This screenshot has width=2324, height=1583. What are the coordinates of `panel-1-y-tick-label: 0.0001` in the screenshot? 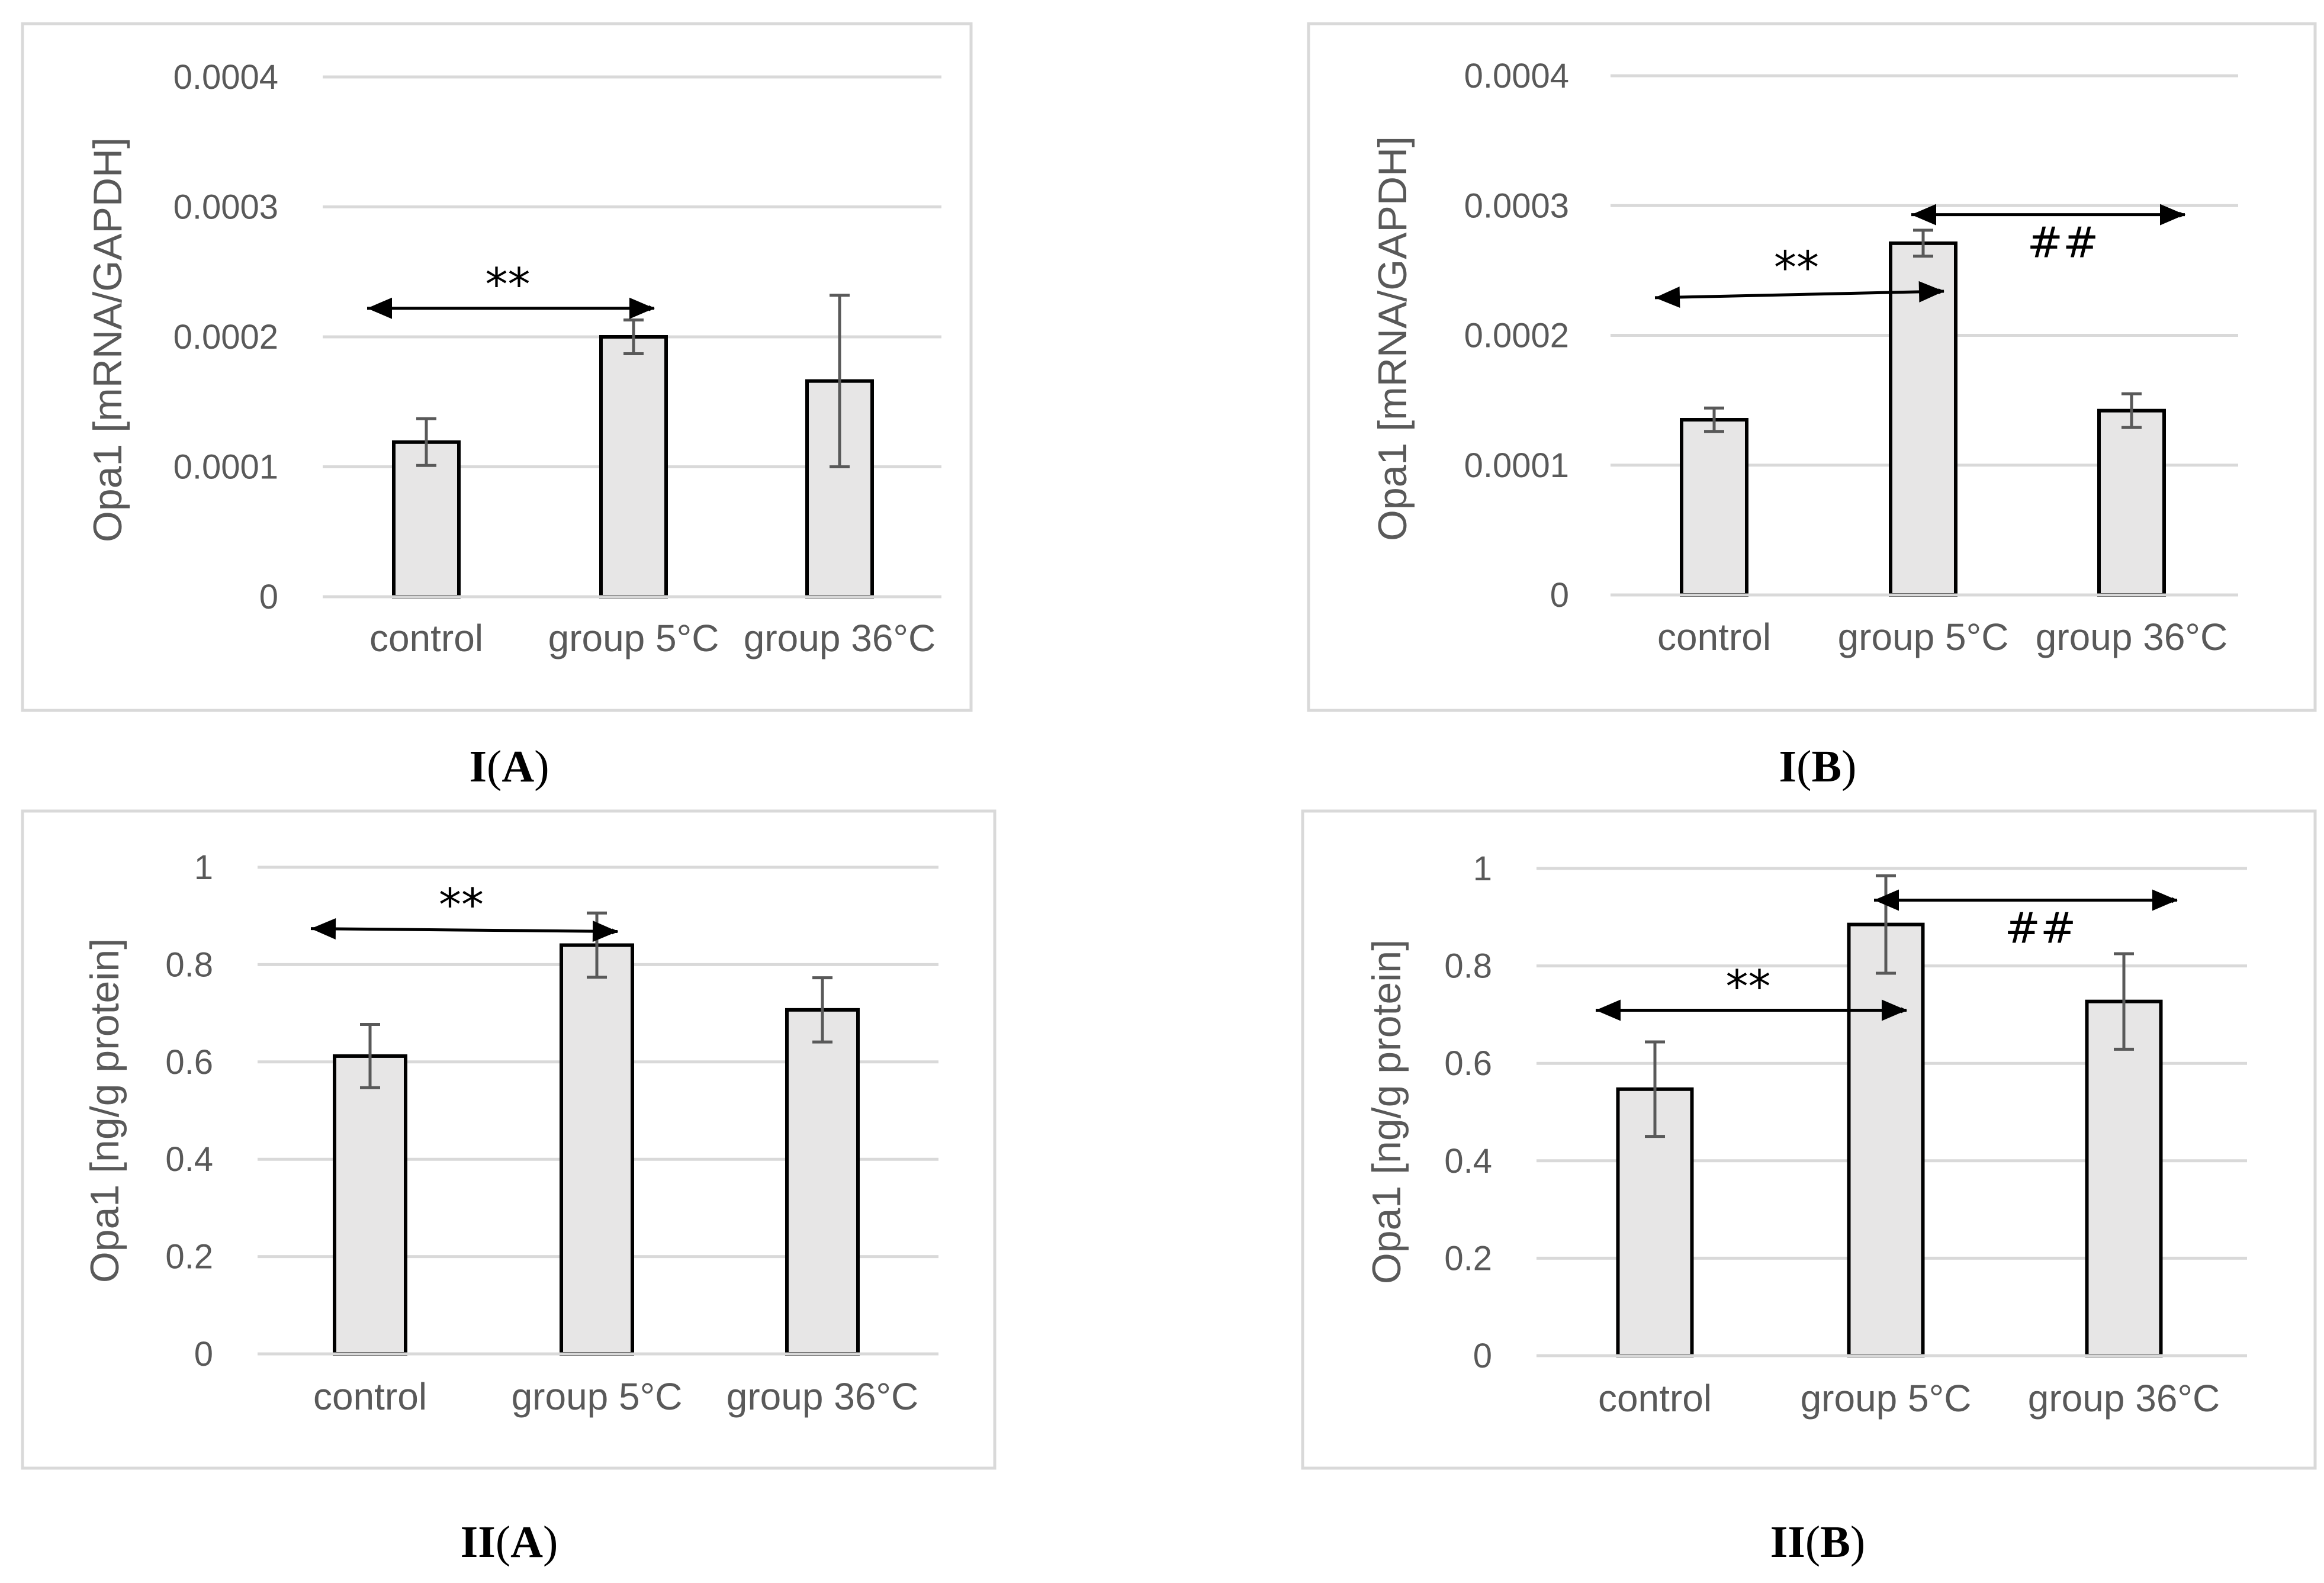 It's located at (225, 467).